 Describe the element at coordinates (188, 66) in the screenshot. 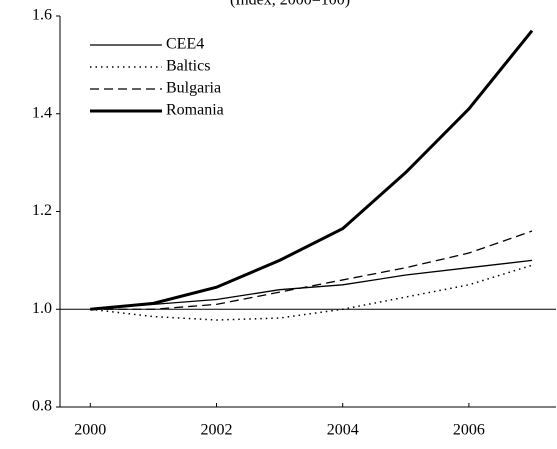

I see `legend-label: Baltics` at that location.